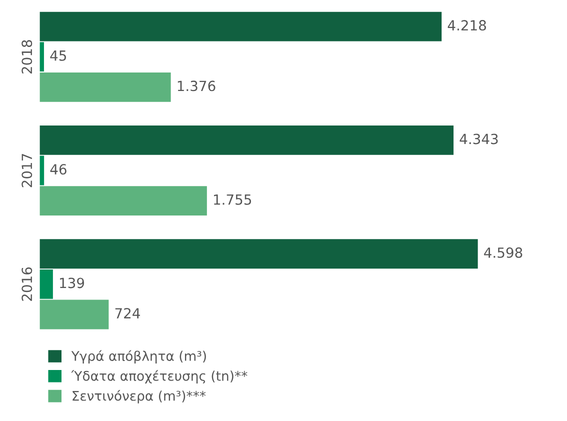  Describe the element at coordinates (127, 313) in the screenshot. I see `data-label: 724` at that location.